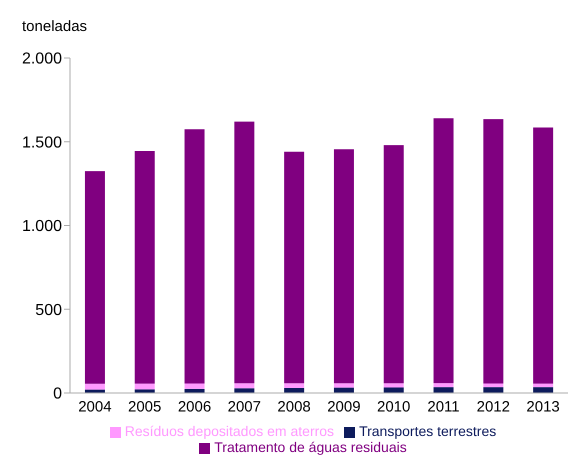  Describe the element at coordinates (229, 431) in the screenshot. I see `legend-label: Resíduos depositados em aterros` at that location.